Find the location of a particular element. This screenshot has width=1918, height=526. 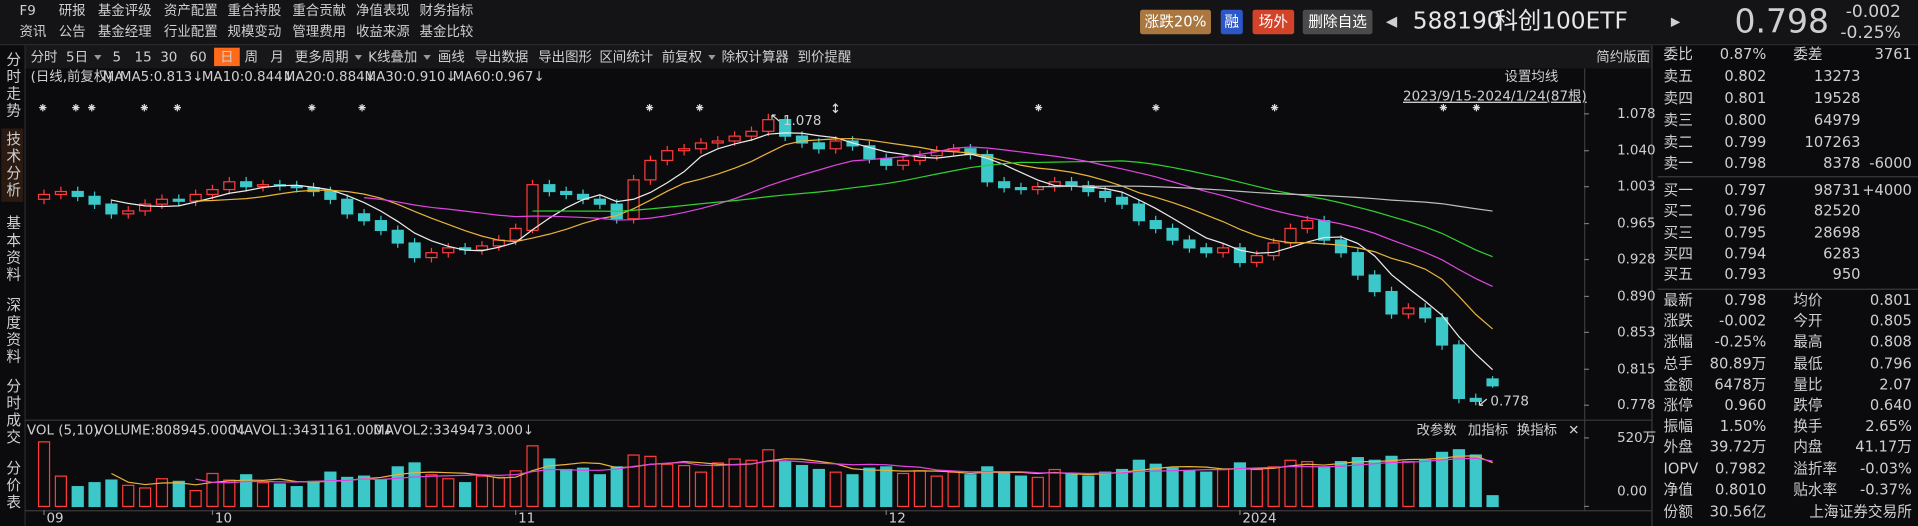

toolbar-item: 更多周期 is located at coordinates (322, 56).